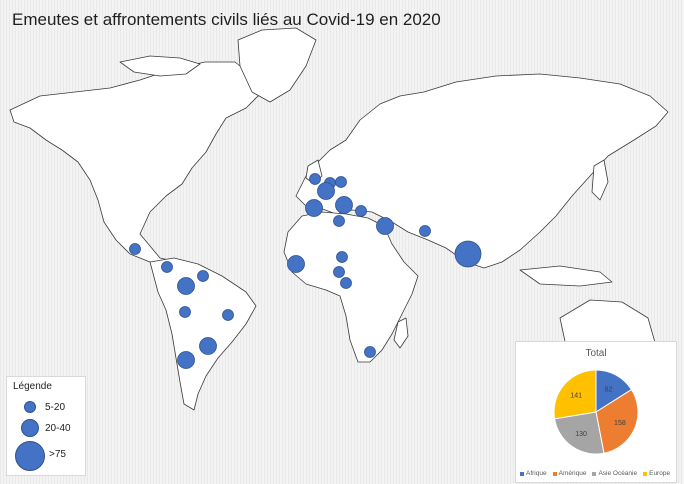 This screenshot has height=484, width=684. Describe the element at coordinates (160, 66) in the screenshot. I see `arctic-islands-landmass` at that location.